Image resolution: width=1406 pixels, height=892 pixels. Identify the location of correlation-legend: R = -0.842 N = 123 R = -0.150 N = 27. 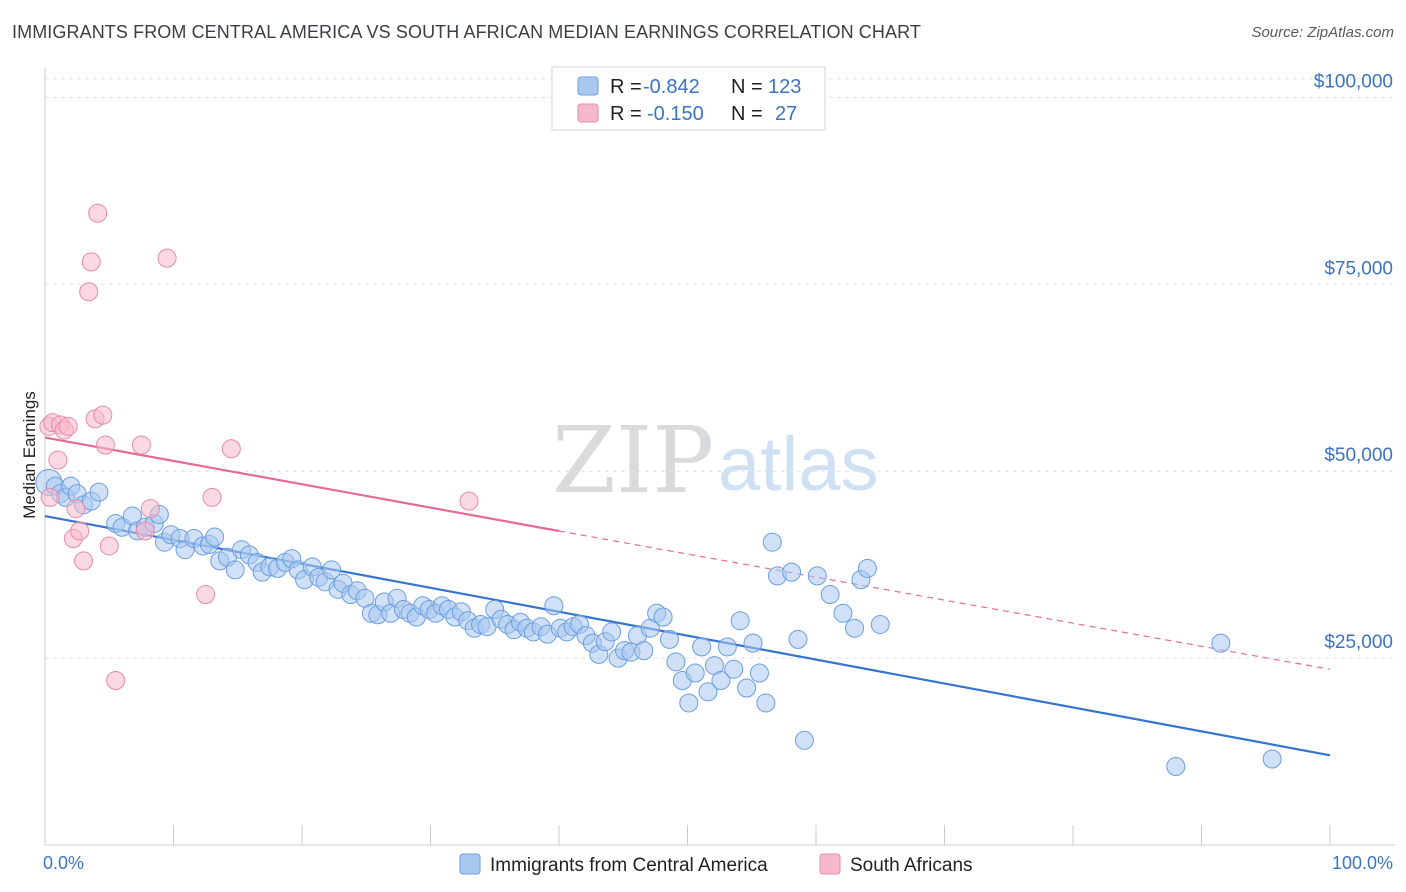
(688, 98).